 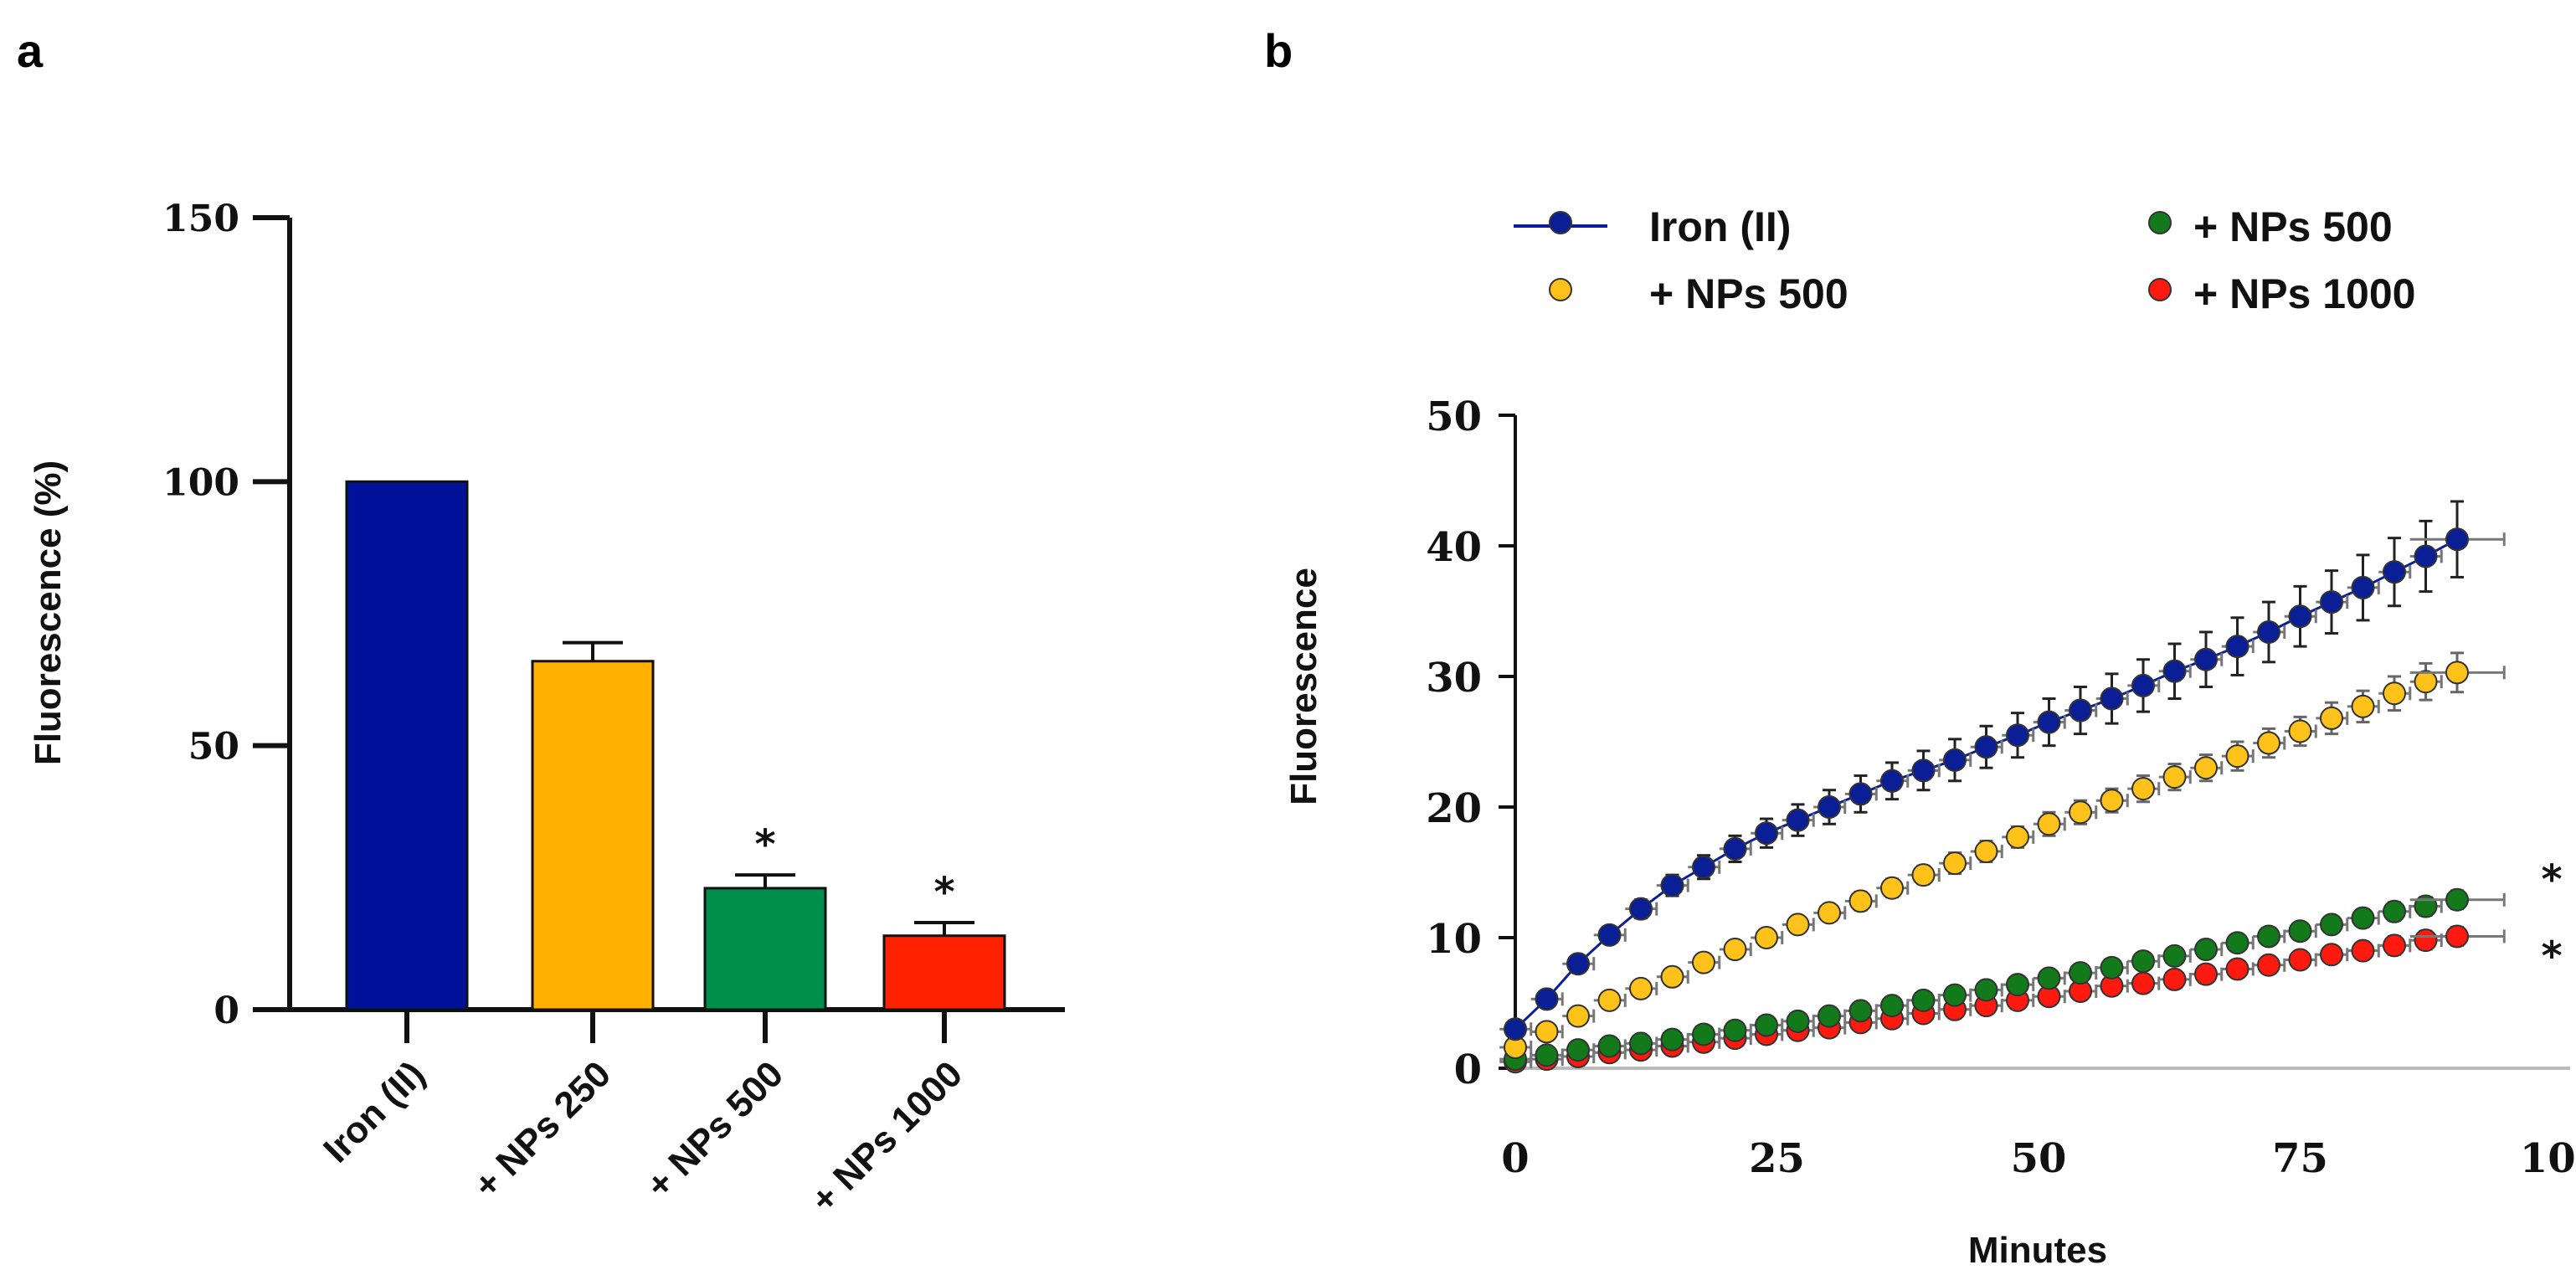 I want to click on legend-label: + NPs 1000, so click(x=2304, y=293).